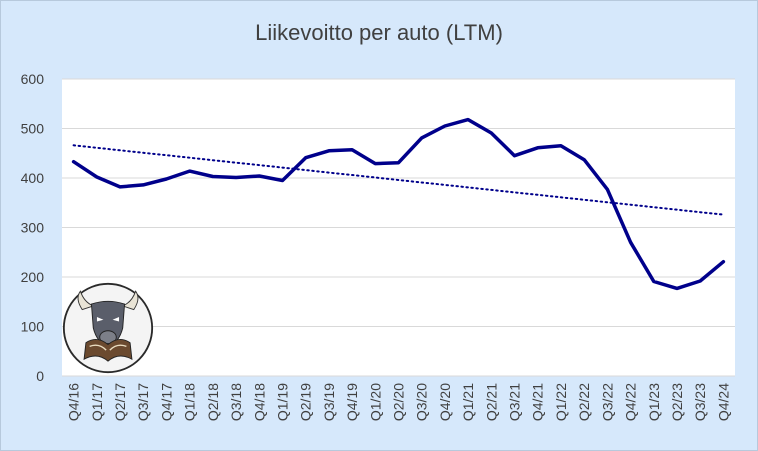 This screenshot has height=451, width=758. What do you see at coordinates (515, 402) in the screenshot?
I see `x-tick-label: Q3/21` at bounding box center [515, 402].